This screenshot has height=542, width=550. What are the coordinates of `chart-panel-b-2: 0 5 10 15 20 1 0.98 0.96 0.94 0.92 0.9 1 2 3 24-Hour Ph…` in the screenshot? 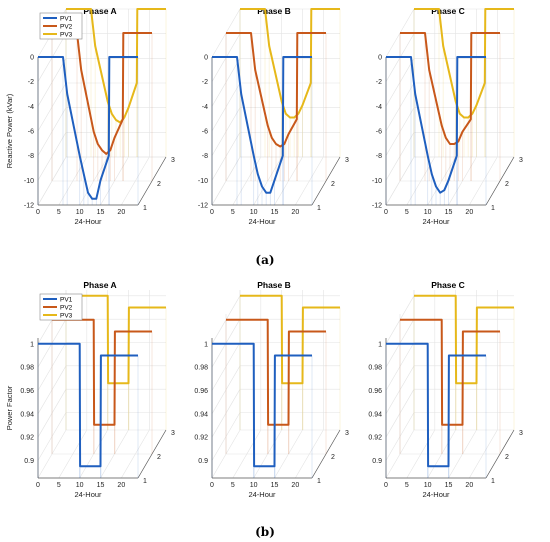 It's located at (271, 389).